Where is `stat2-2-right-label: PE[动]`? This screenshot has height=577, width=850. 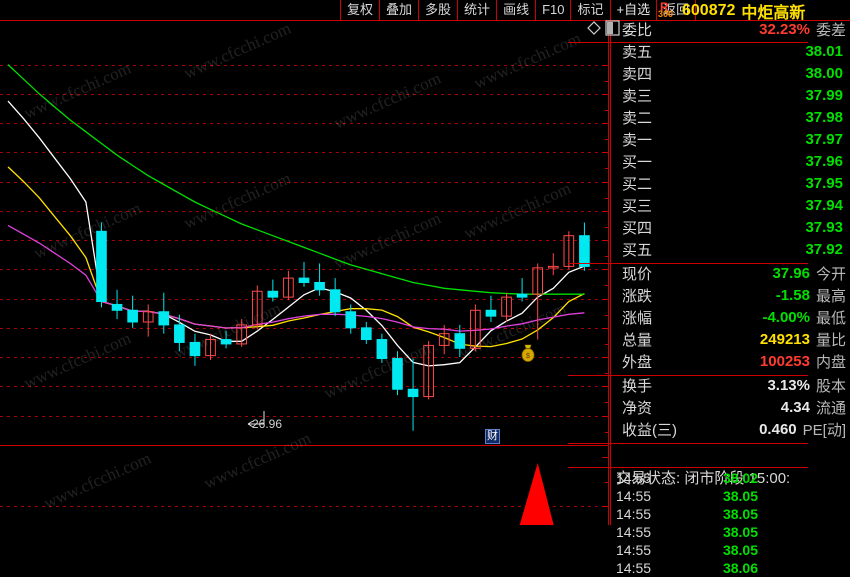 stat2-2-right-label: PE[动] is located at coordinates (824, 430).